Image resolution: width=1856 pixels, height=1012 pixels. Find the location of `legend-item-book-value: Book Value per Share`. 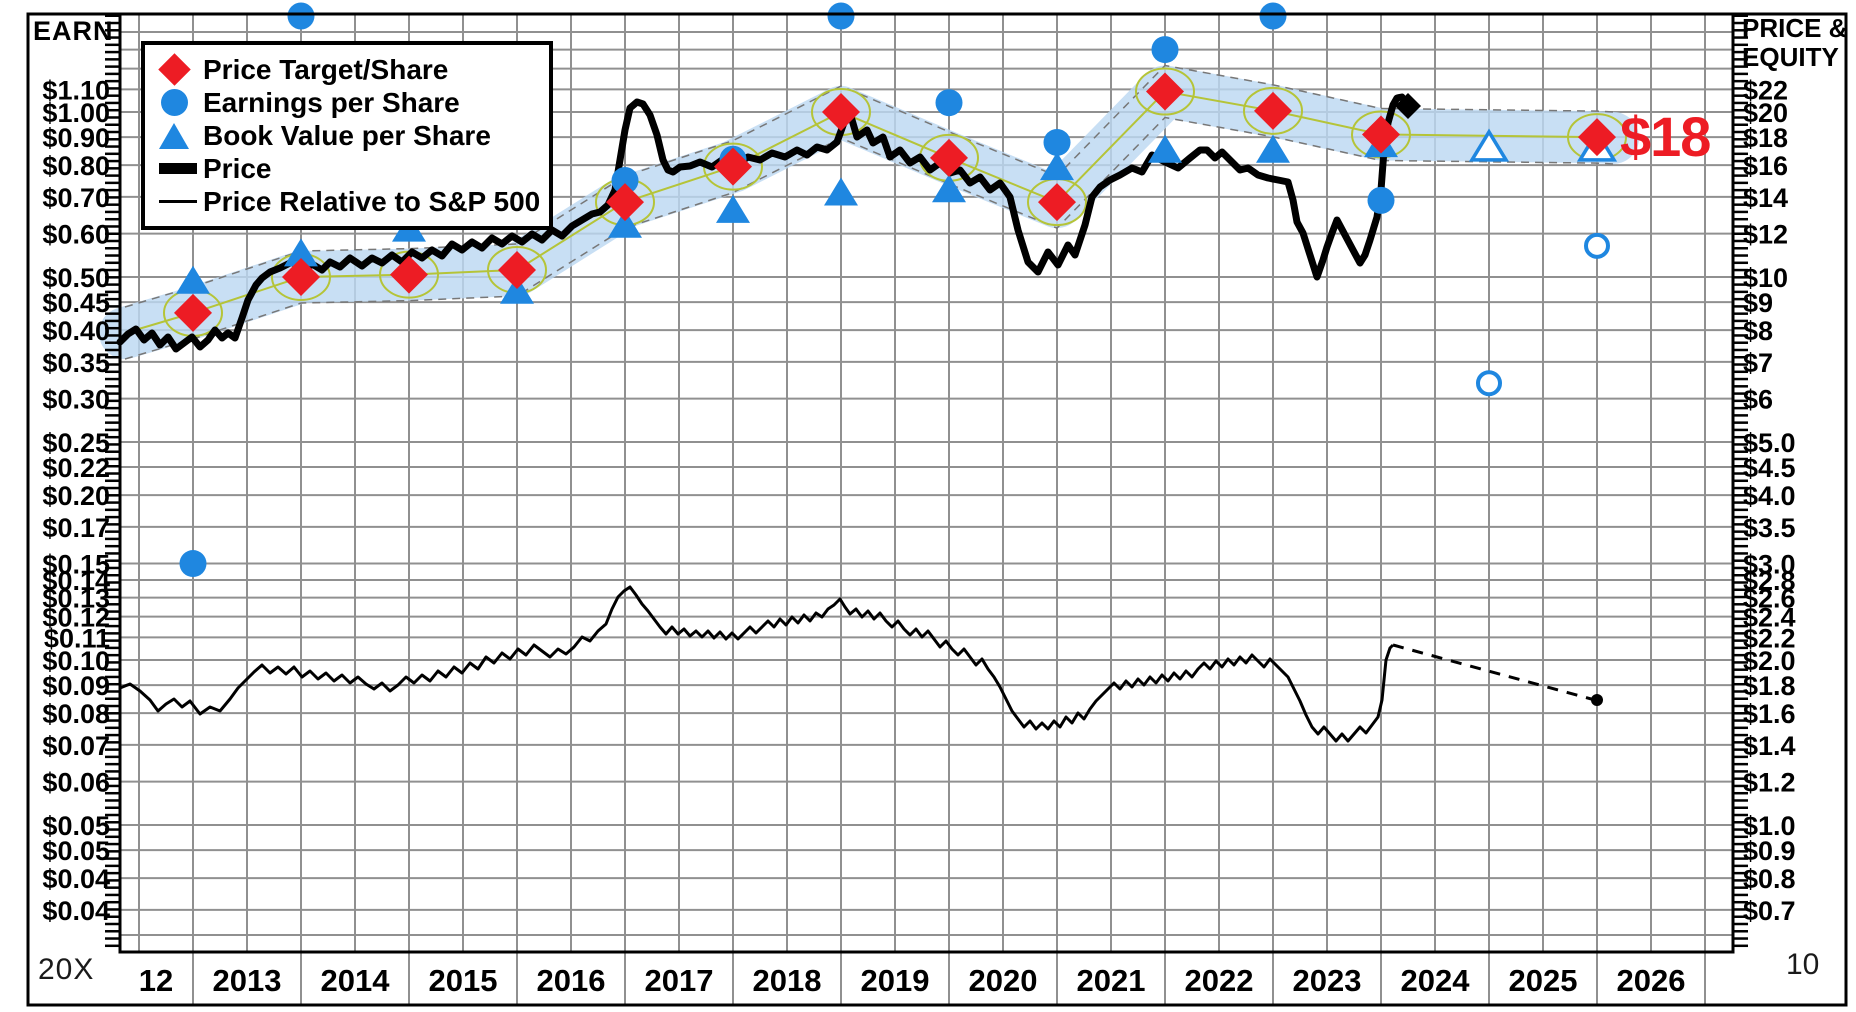

legend-item-book-value: Book Value per Share is located at coordinates (349, 135).